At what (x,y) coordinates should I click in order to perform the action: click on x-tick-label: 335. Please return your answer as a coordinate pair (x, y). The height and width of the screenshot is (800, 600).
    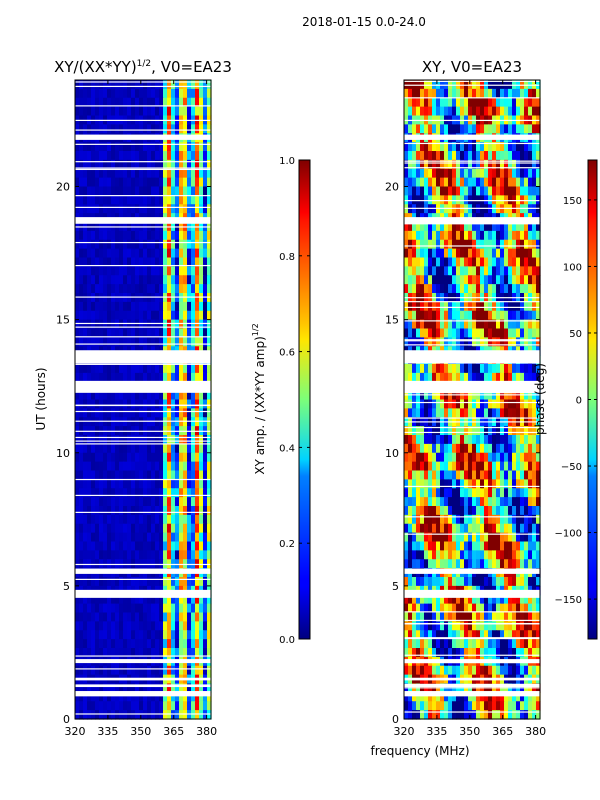
    Looking at the image, I should click on (107, 731).